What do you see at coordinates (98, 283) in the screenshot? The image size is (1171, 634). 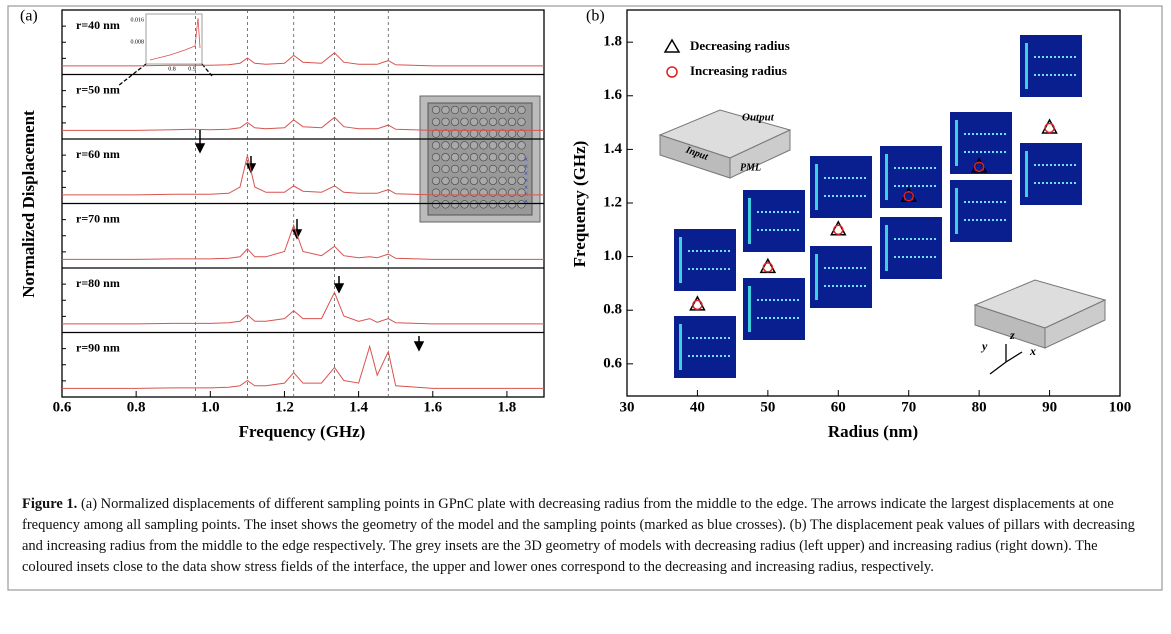 I see `series-label: r=80 nm` at bounding box center [98, 283].